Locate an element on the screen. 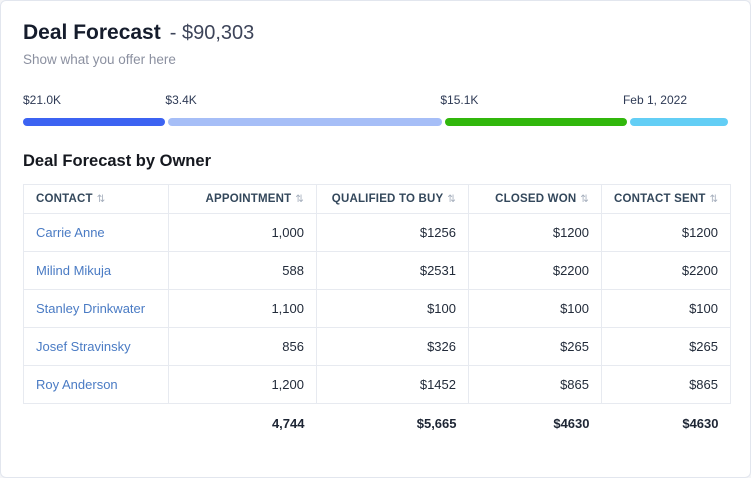 The width and height of the screenshot is (751, 478). column-header-label: CONTACT is located at coordinates (64, 199).